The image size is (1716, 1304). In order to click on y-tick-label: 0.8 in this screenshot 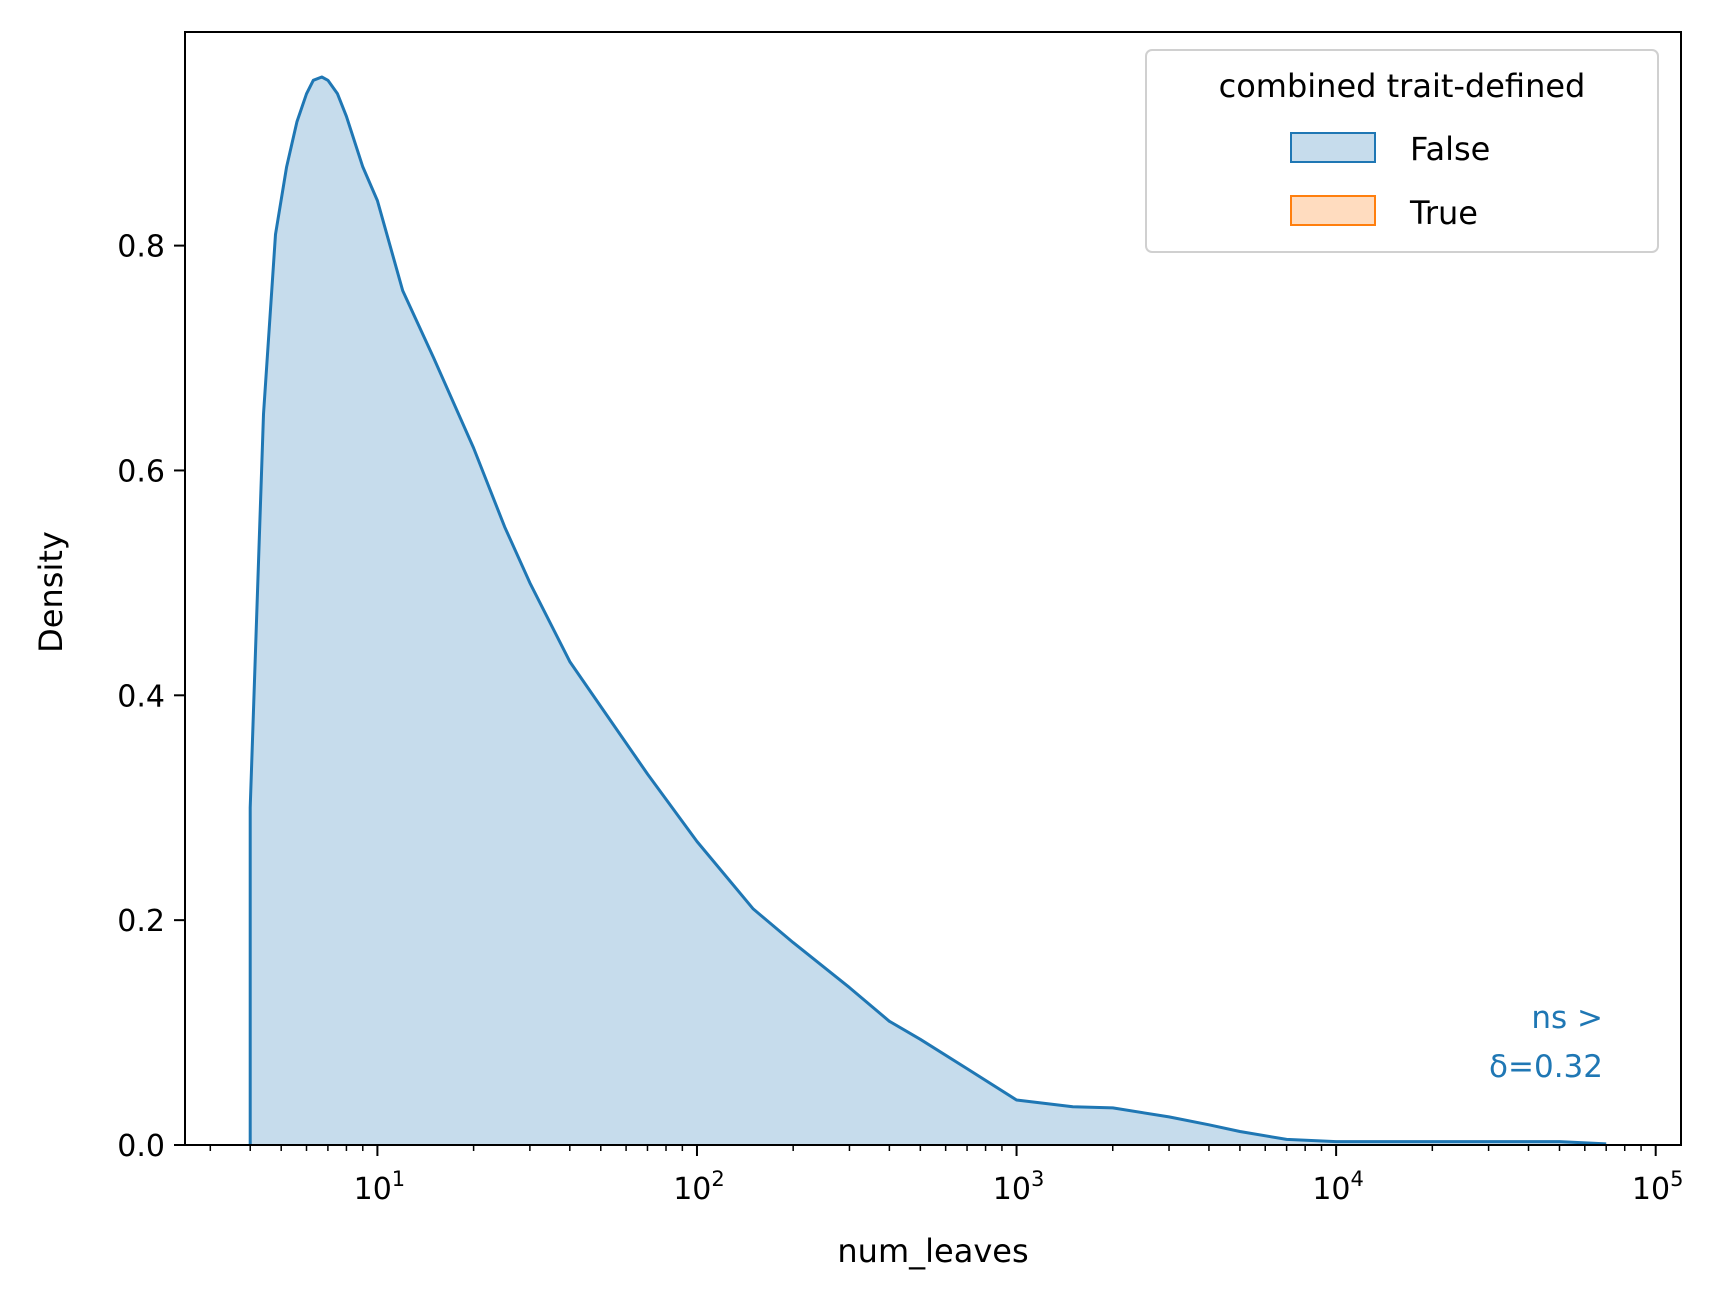, I will do `click(141, 247)`.